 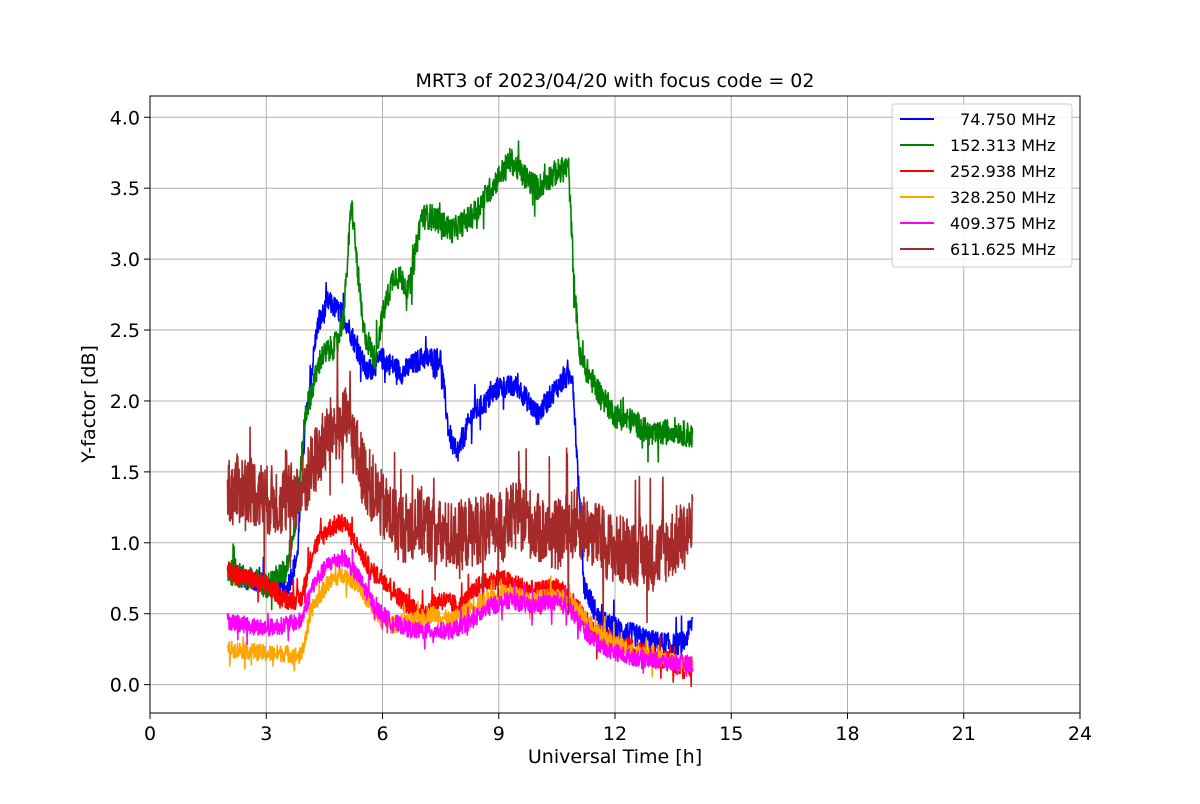 I want to click on x-tick-label: 3, so click(x=266, y=734).